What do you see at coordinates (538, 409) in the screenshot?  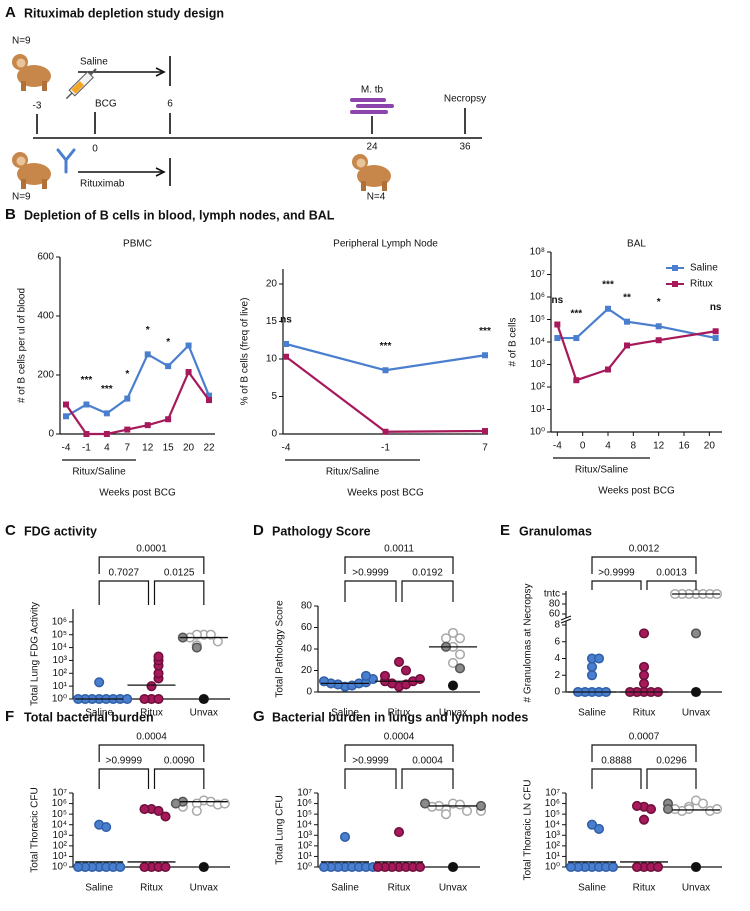 I see `y-tick-label: 10¹` at bounding box center [538, 409].